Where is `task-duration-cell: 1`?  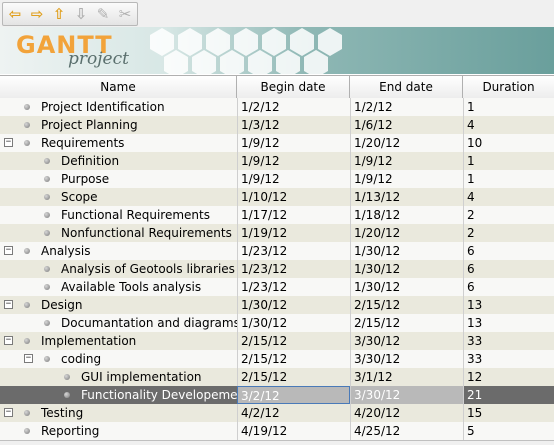 task-duration-cell: 1 is located at coordinates (508, 107).